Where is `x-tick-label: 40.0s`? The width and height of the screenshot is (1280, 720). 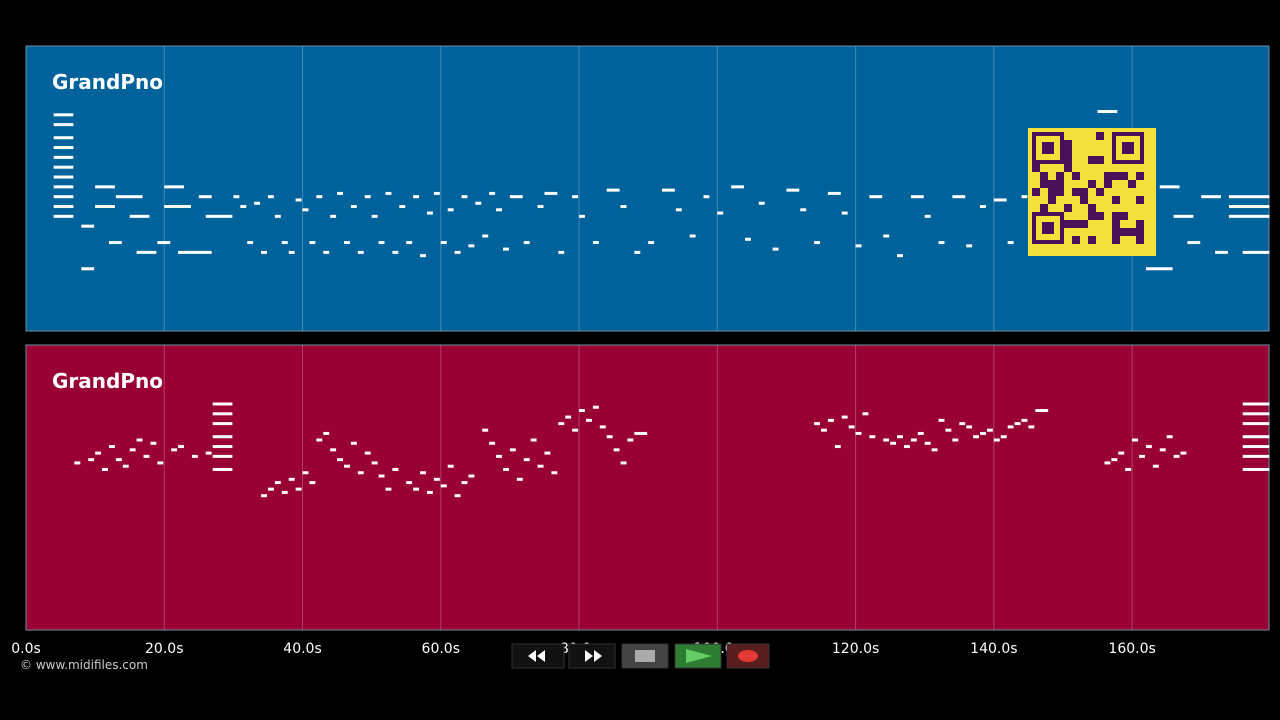 x-tick-label: 40.0s is located at coordinates (302, 649).